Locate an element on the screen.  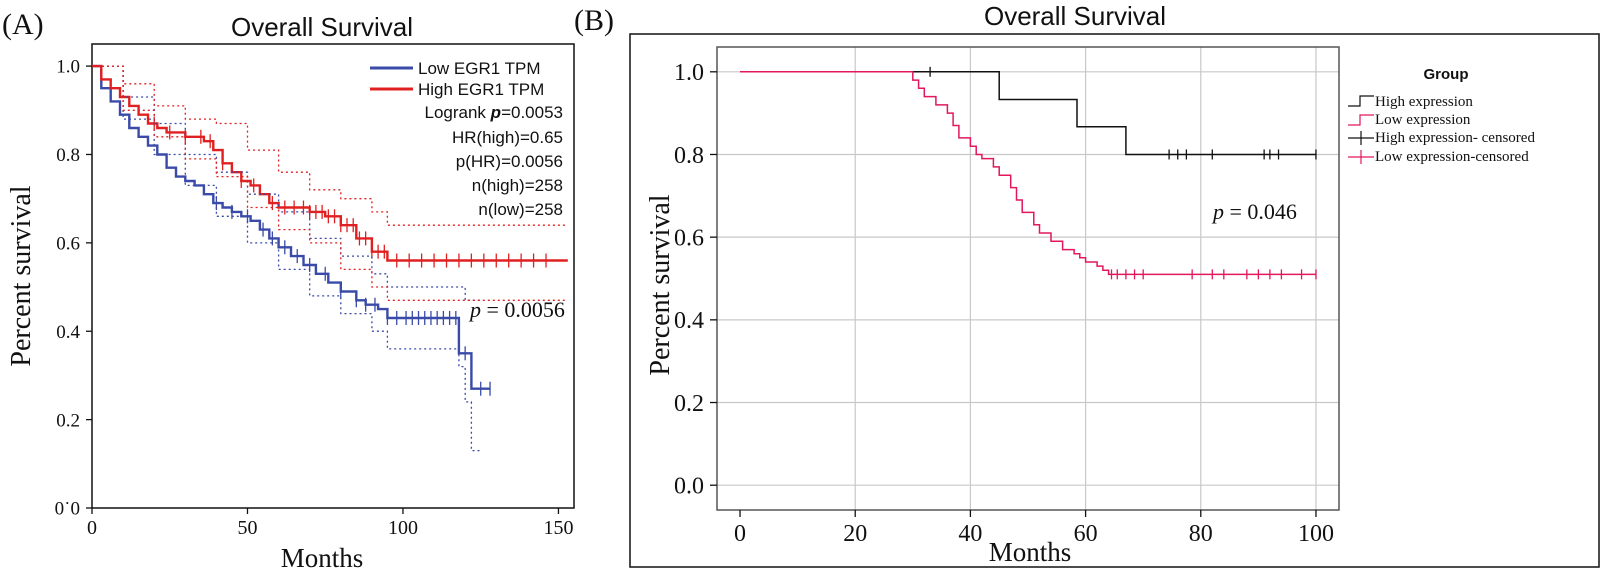
panel-a-y-axis: 0˙0 0.2 0.4 0.6 0.8 1.0 is located at coordinates (73, 288).